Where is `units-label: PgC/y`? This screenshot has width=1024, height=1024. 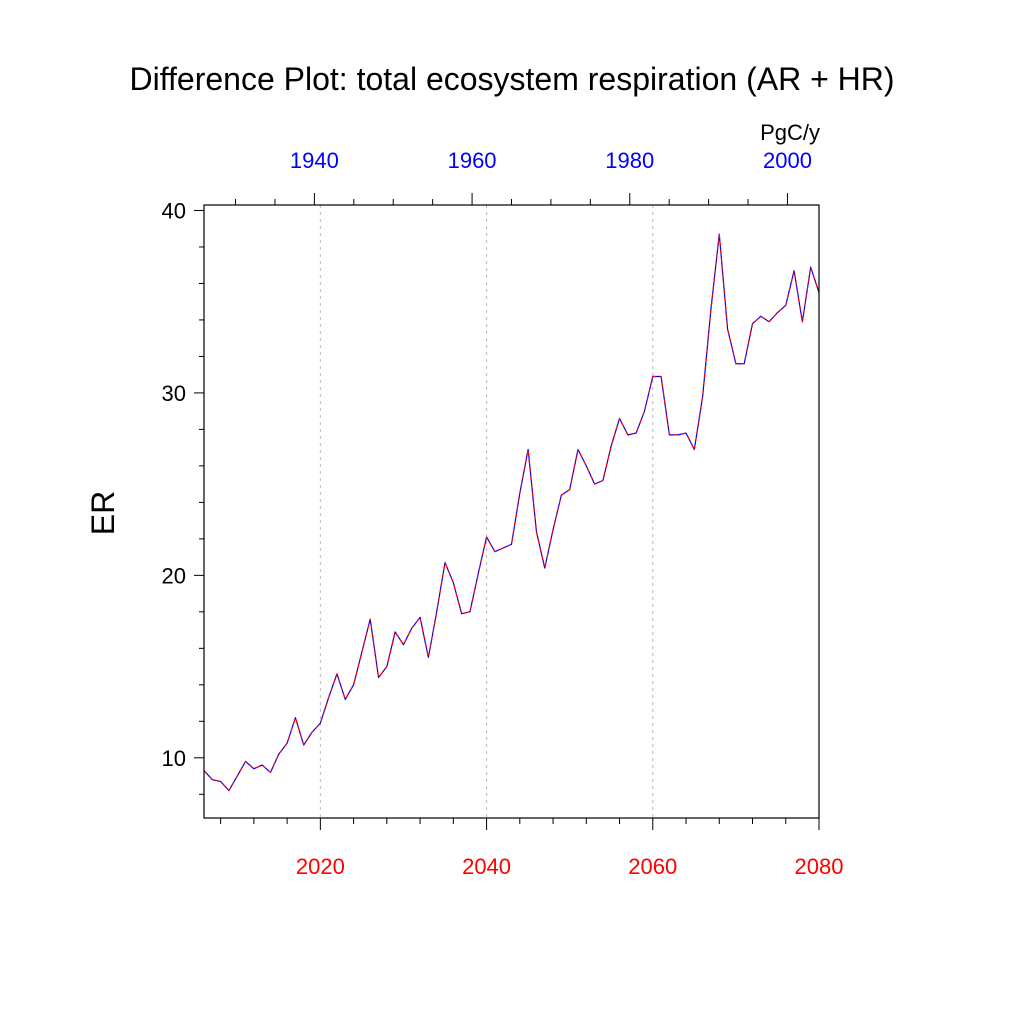
units-label: PgC/y is located at coordinates (790, 132).